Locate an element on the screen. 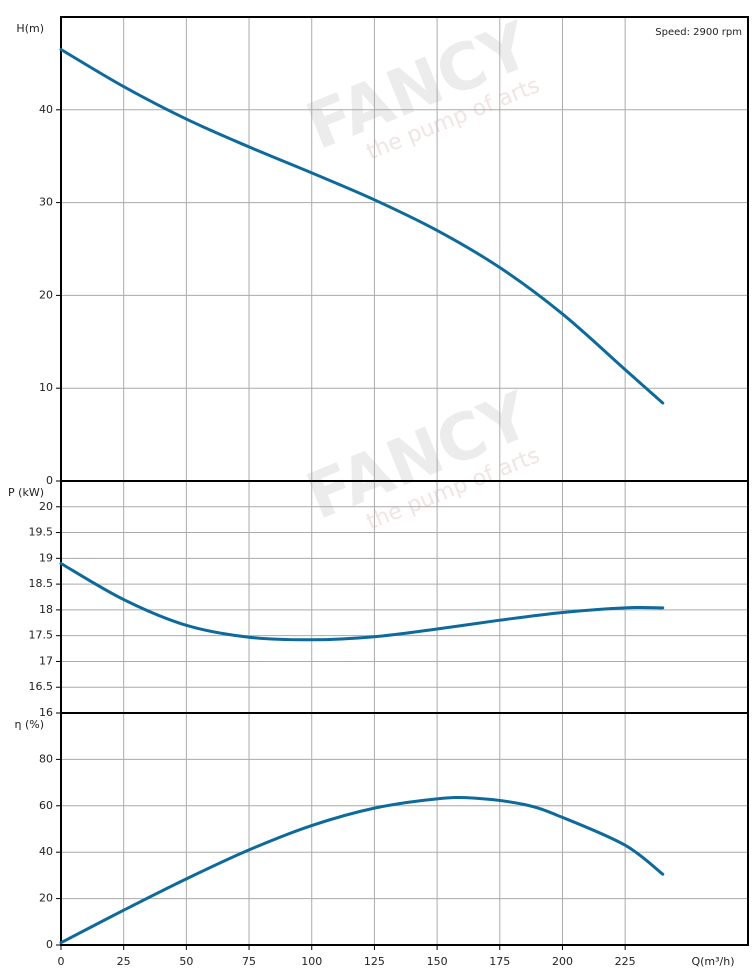 This screenshot has height=978, width=756. y-tick-label: 16.5 is located at coordinates (41, 686).